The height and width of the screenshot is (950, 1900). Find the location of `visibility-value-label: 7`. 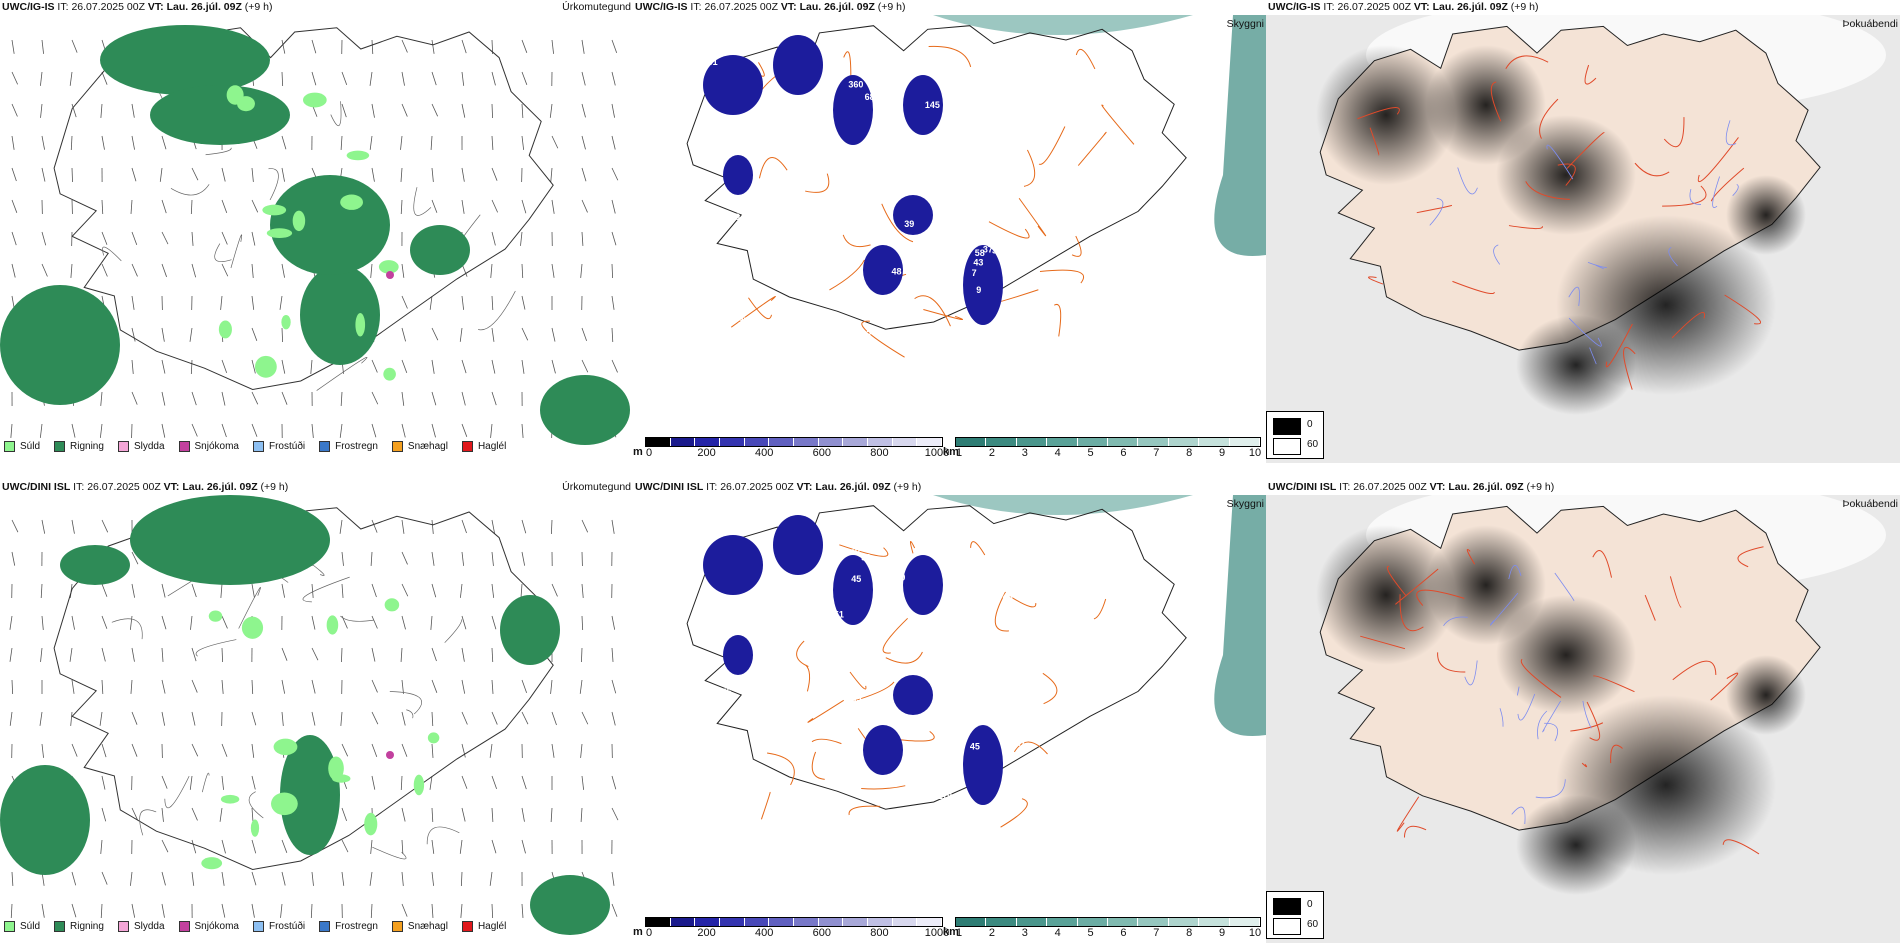

visibility-value-label: 7 is located at coordinates (796, 112).